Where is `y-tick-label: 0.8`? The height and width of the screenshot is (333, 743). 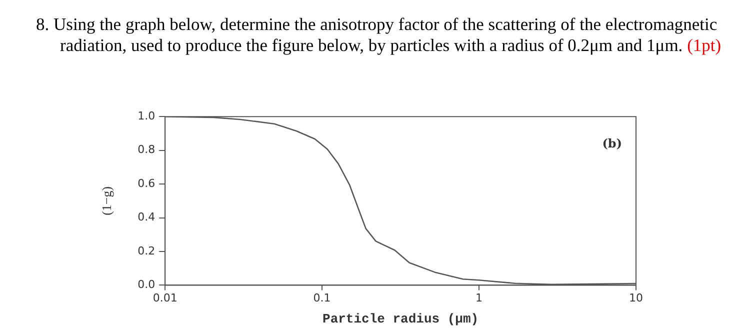
y-tick-label: 0.8 is located at coordinates (147, 149).